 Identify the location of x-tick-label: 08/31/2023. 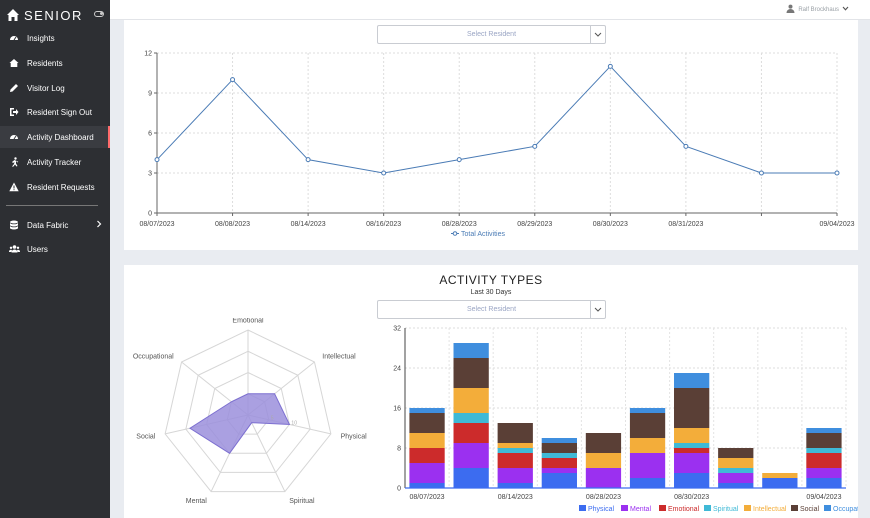
(685, 224).